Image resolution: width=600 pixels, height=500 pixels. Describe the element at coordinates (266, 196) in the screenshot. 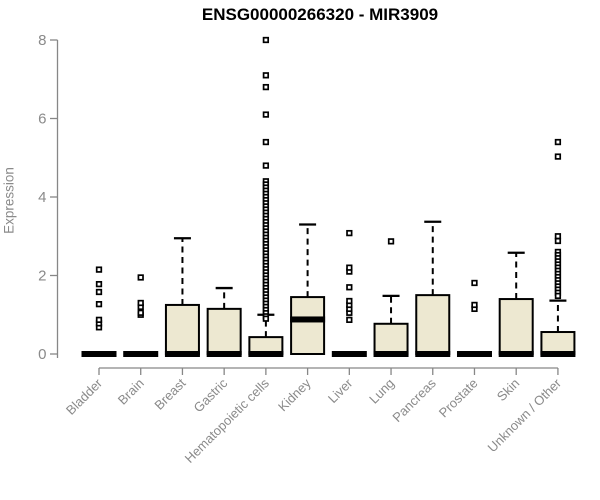

I see `box-hematopoietic-cells` at that location.